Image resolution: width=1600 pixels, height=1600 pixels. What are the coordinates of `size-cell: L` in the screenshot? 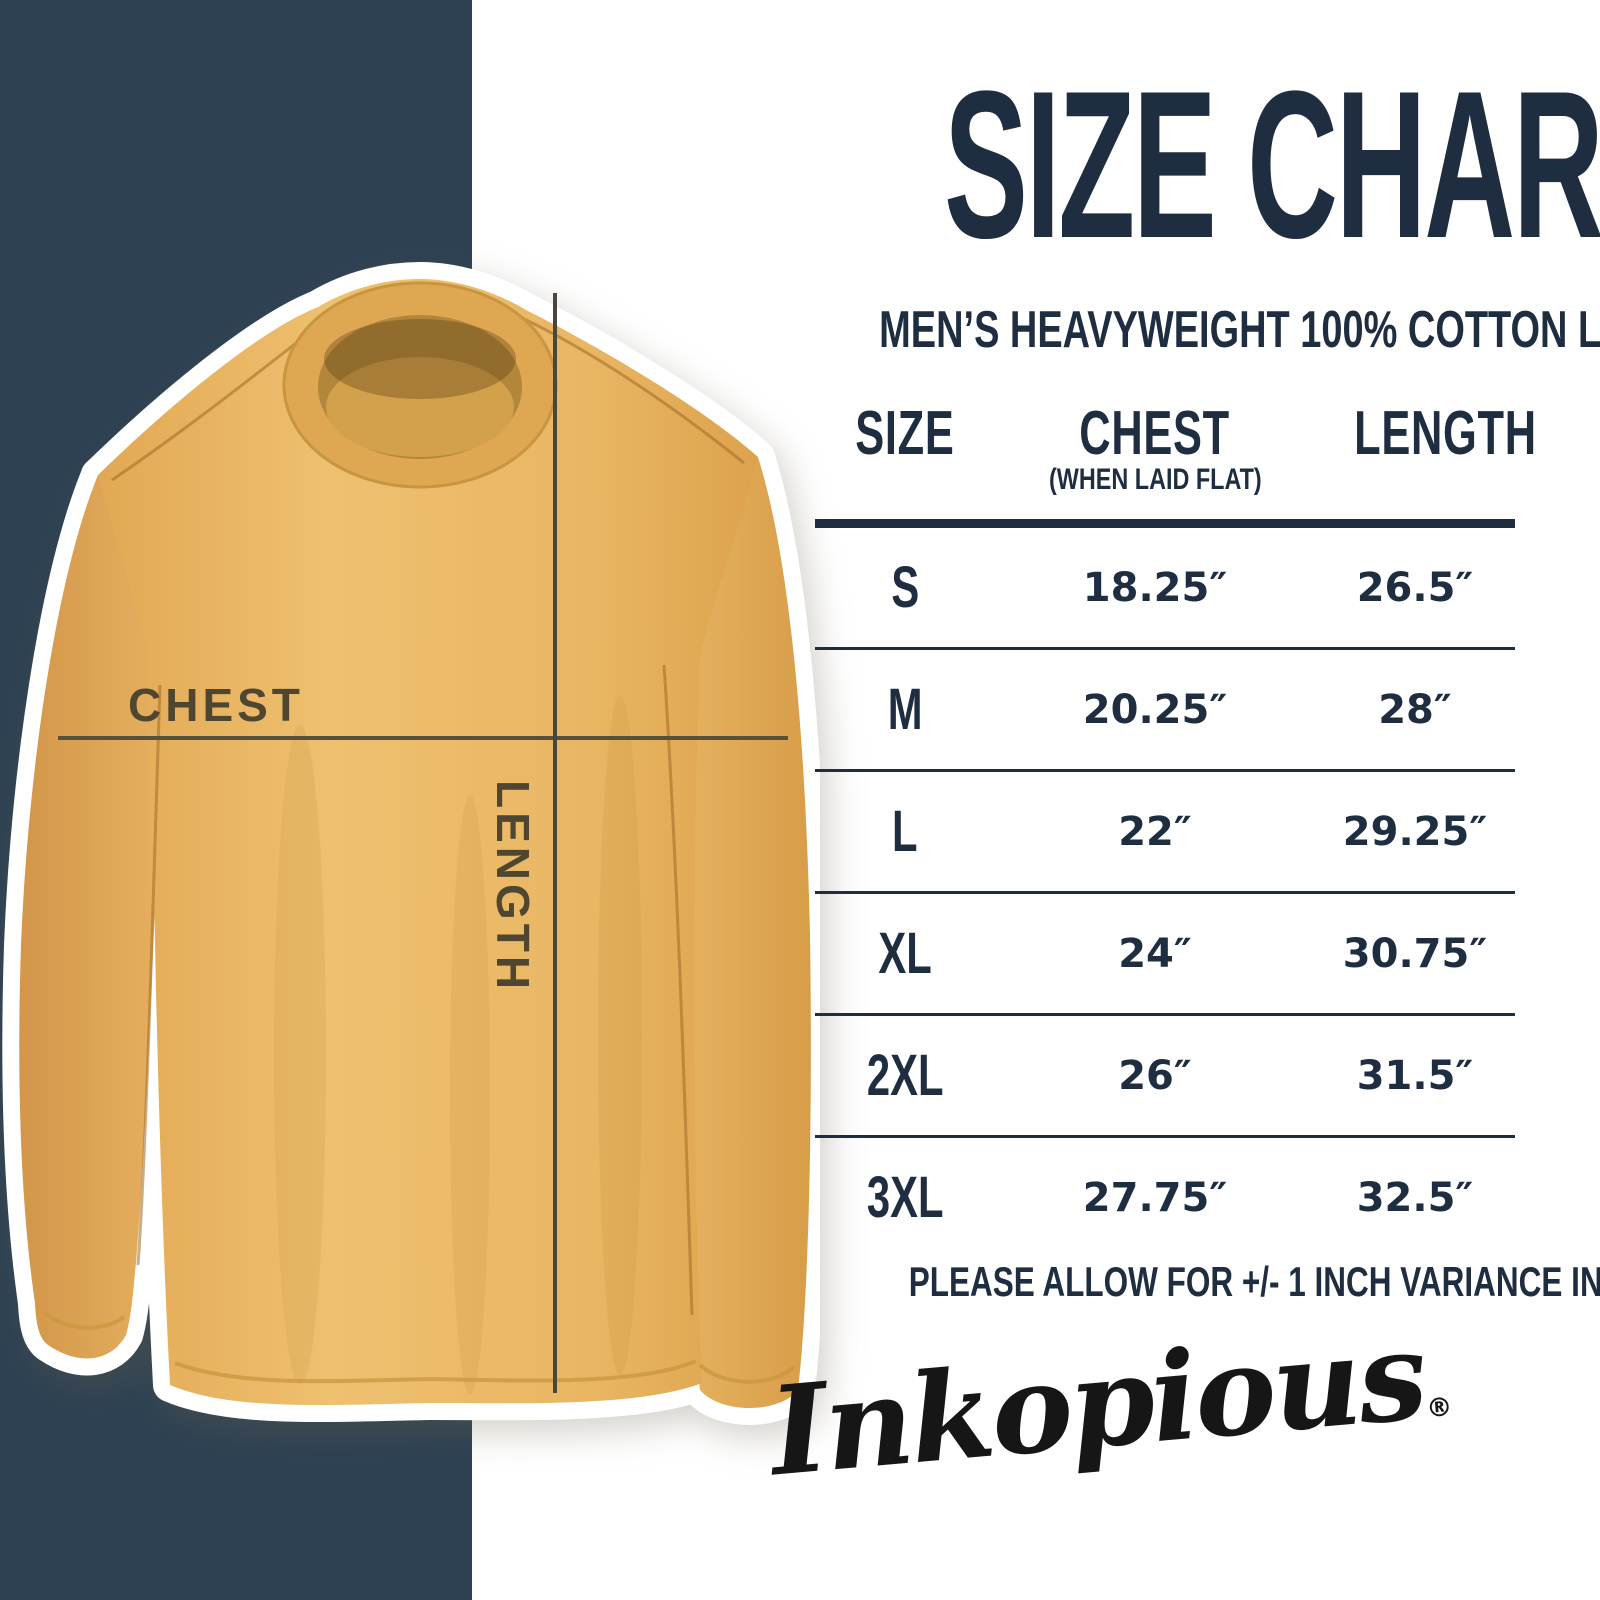 It's located at (905, 831).